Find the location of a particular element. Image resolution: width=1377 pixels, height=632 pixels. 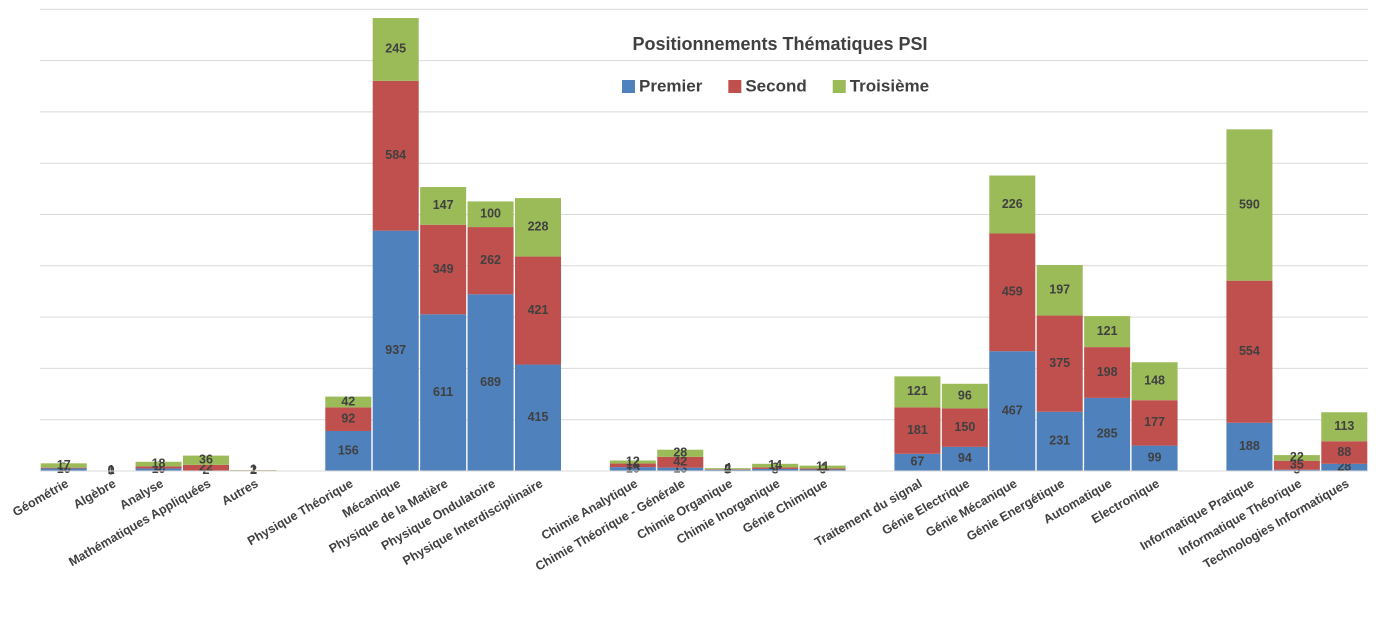

legend-label: Premier is located at coordinates (671, 85).